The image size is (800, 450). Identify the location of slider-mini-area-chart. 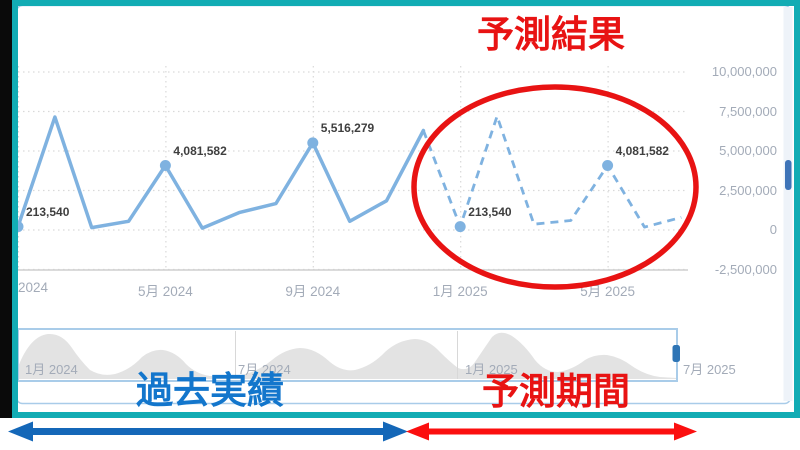
(347, 355).